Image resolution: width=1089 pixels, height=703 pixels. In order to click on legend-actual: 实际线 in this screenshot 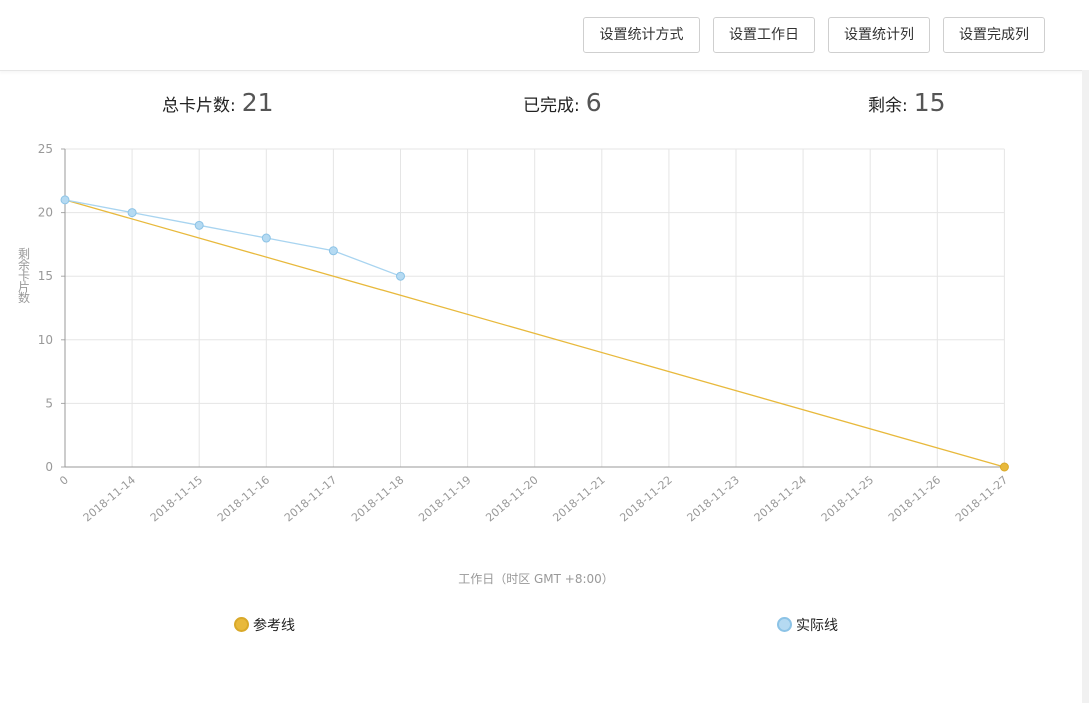, I will do `click(807, 624)`.